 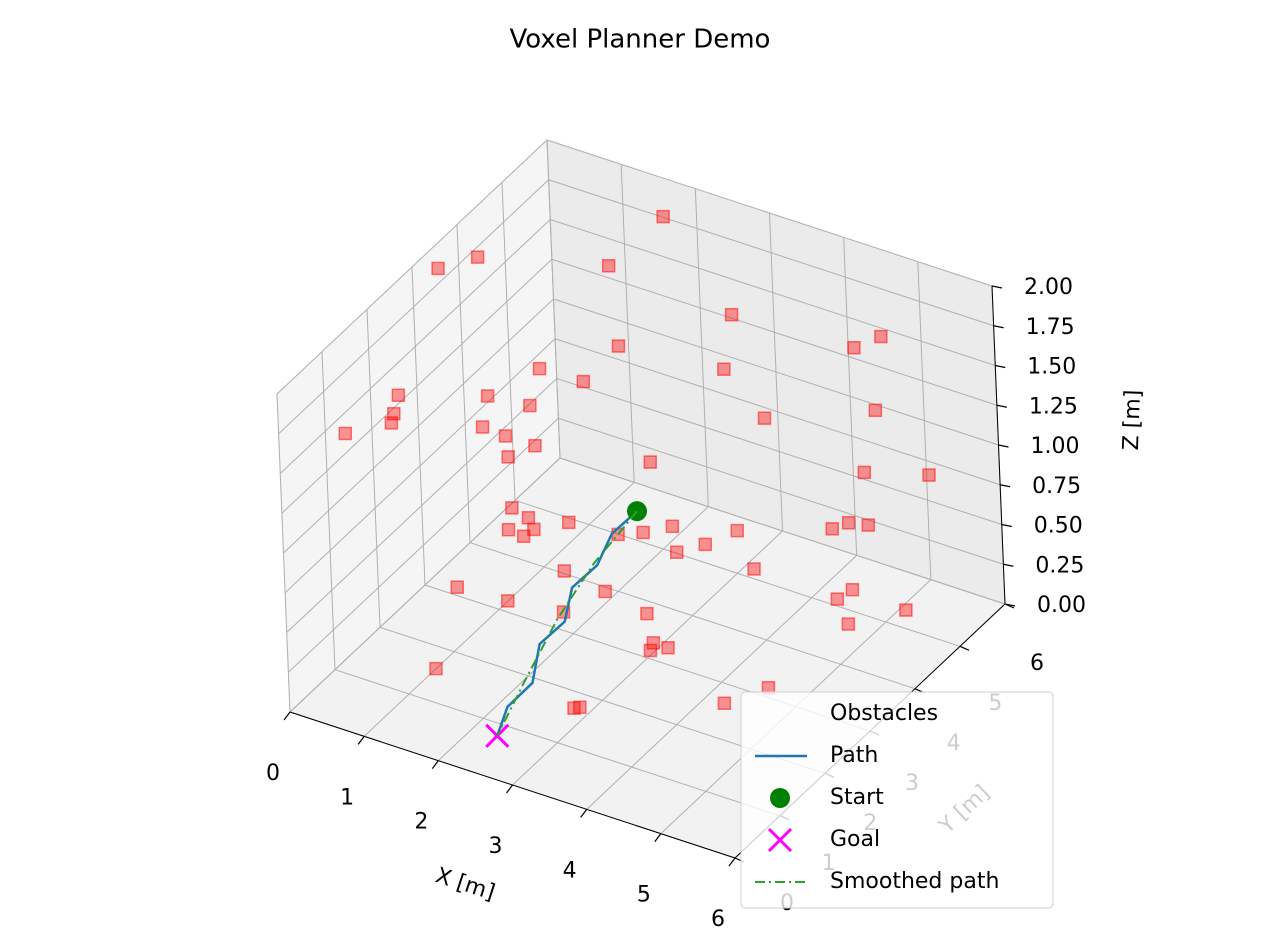 What do you see at coordinates (964, 648) in the screenshot?
I see `y-tick` at bounding box center [964, 648].